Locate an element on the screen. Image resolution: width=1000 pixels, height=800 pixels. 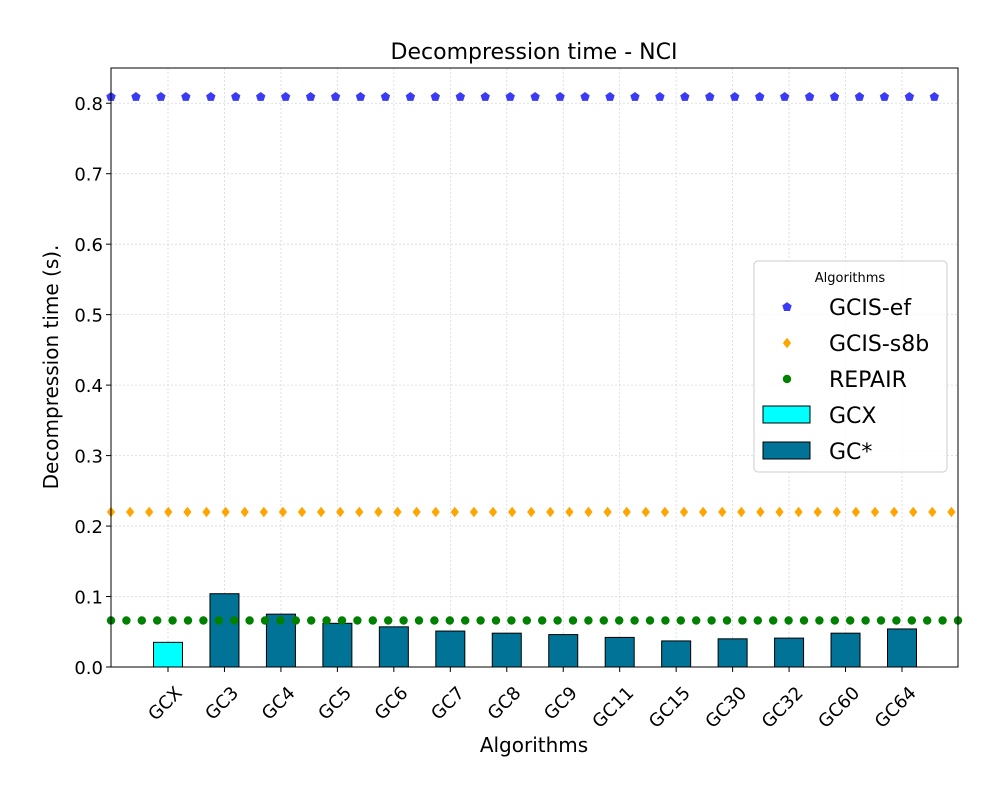
x-tick-label: GC8 is located at coordinates (505, 704).